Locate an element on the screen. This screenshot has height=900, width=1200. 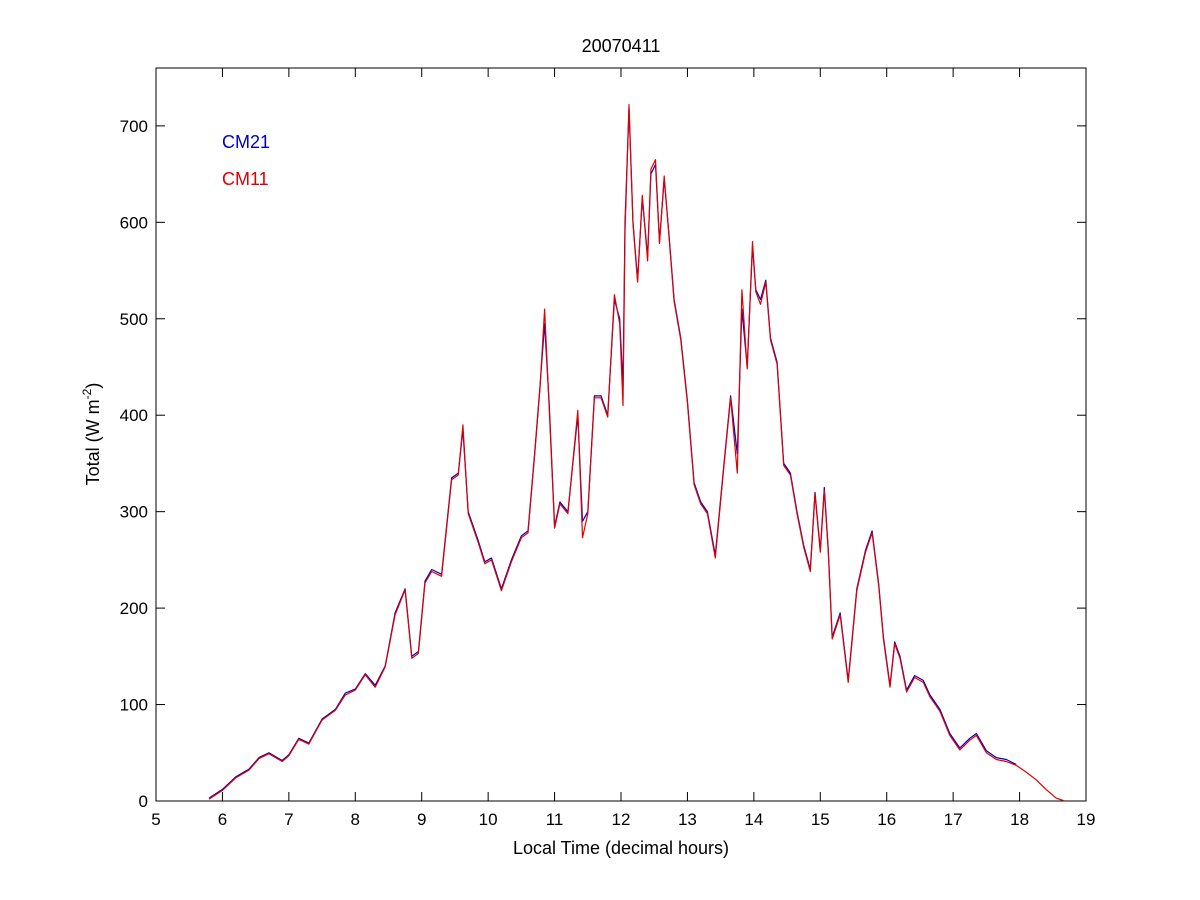
y-tick-label: 700 is located at coordinates (134, 126).